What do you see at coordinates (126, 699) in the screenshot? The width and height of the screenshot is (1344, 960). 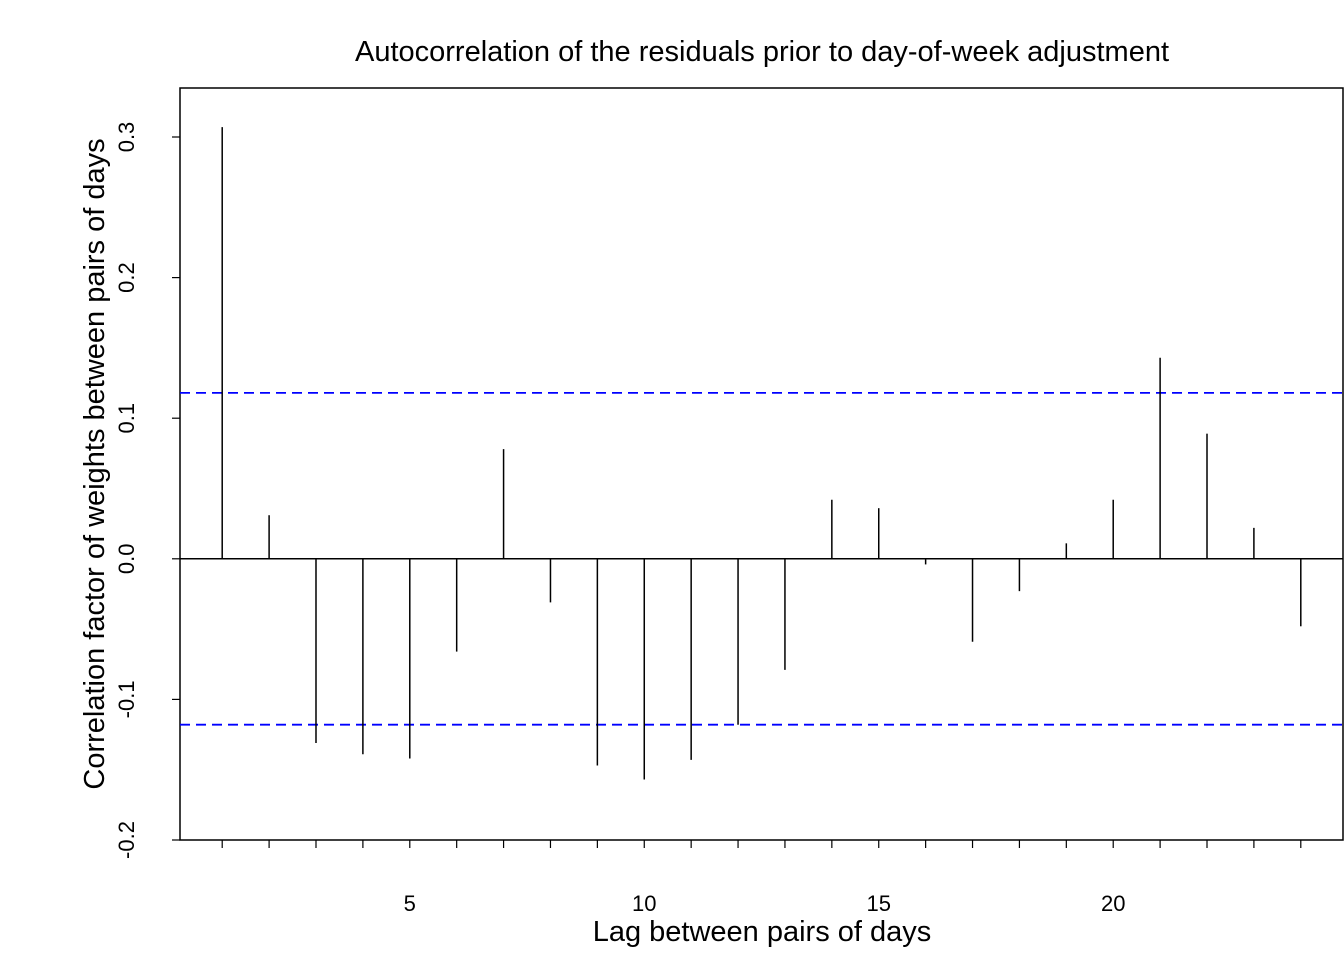 I see `y-tick-label: -0.1` at bounding box center [126, 699].